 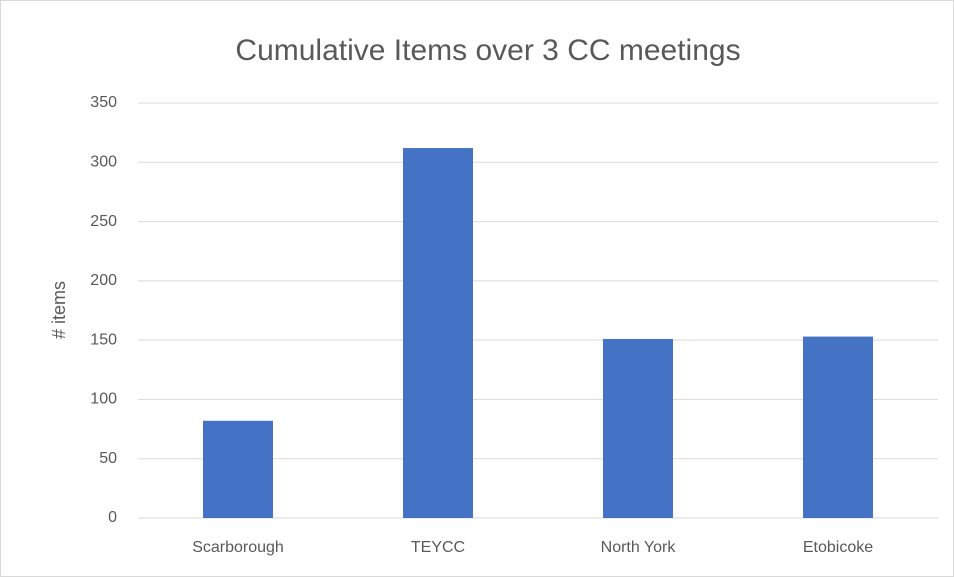 What do you see at coordinates (112, 517) in the screenshot?
I see `y-tick-label: 0` at bounding box center [112, 517].